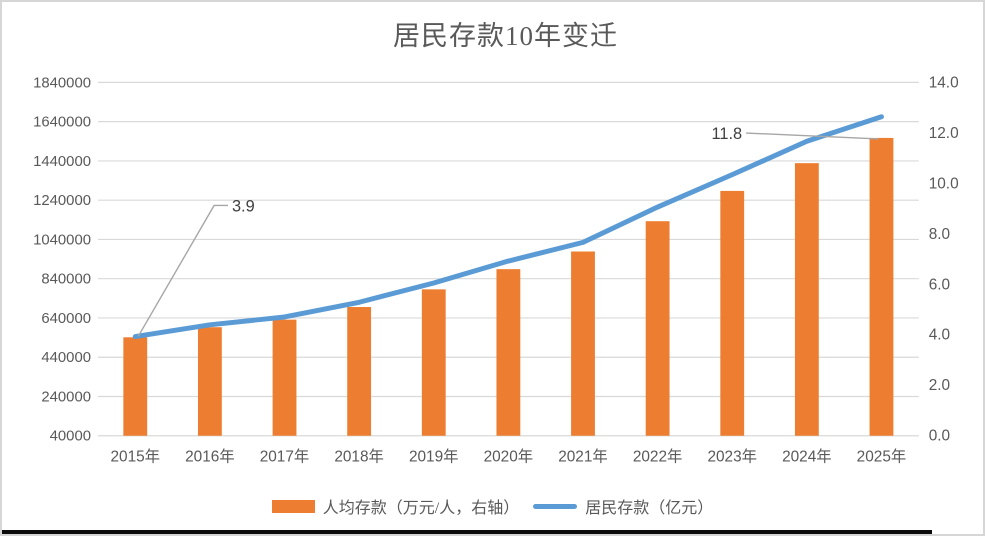 Image resolution: width=985 pixels, height=536 pixels. What do you see at coordinates (939, 436) in the screenshot?
I see `right-axis-tick-label: 0.0` at bounding box center [939, 436].